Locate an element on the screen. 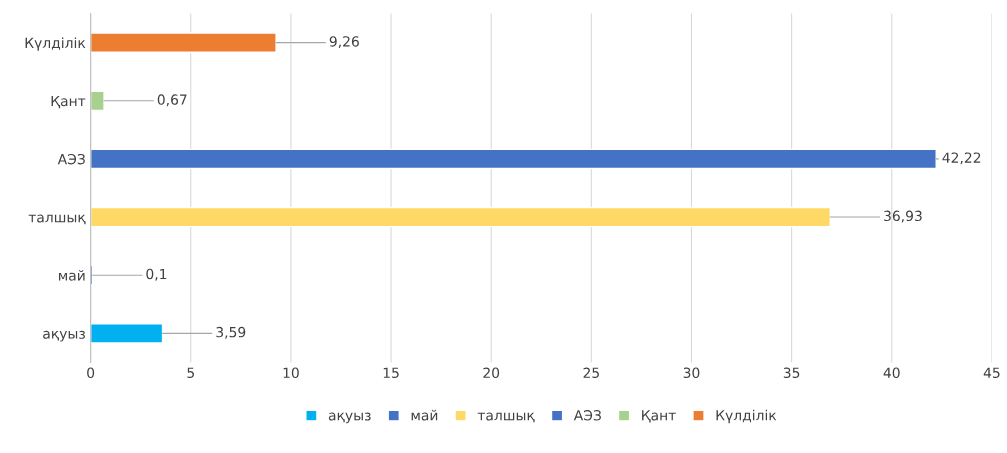 This screenshot has width=1007, height=453. x-tick-label: 10 is located at coordinates (291, 373).